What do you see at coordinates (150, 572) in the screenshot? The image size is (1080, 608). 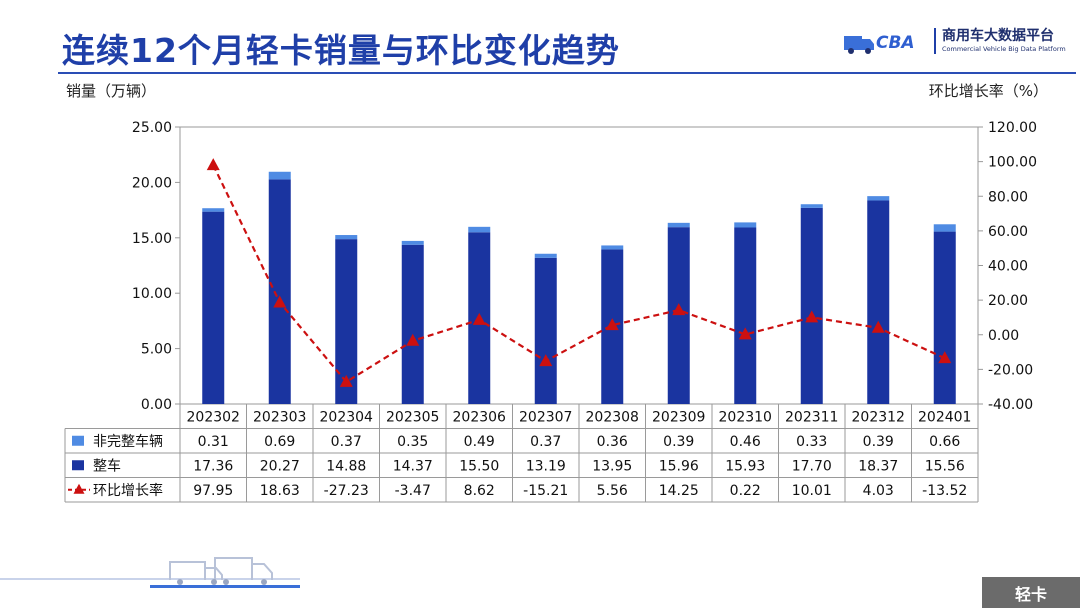 I see `truck-decoration-icon` at bounding box center [150, 572].